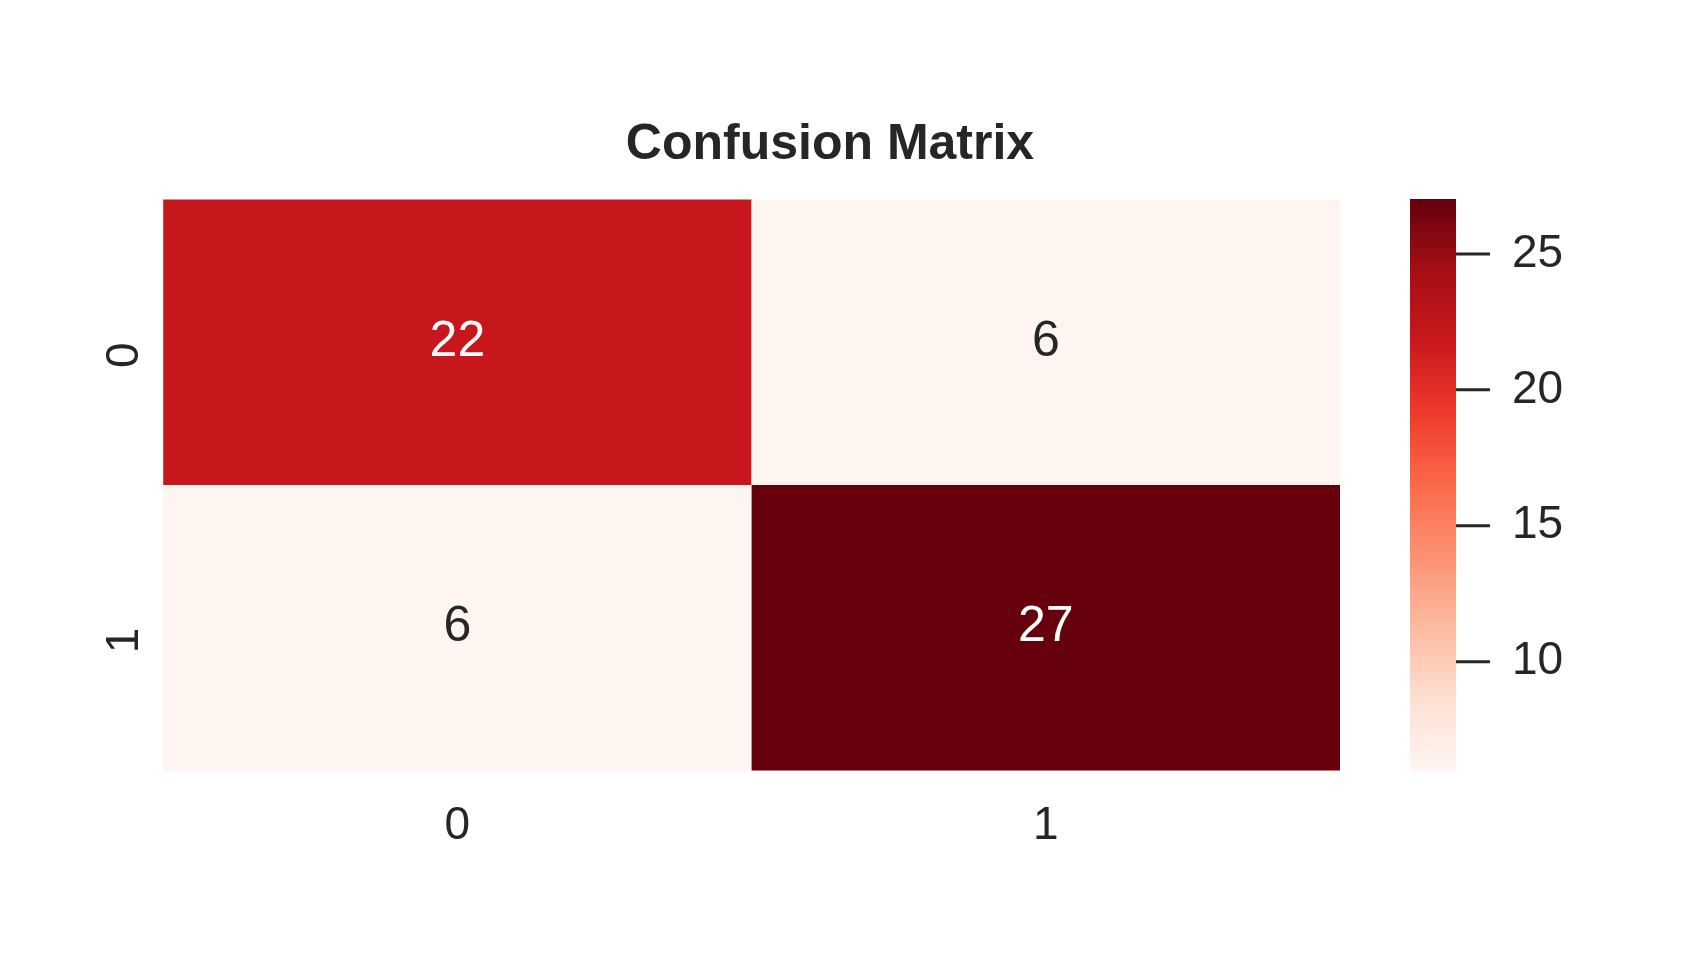 The width and height of the screenshot is (1700, 970). I want to click on color-bar-label: 25, so click(1538, 250).